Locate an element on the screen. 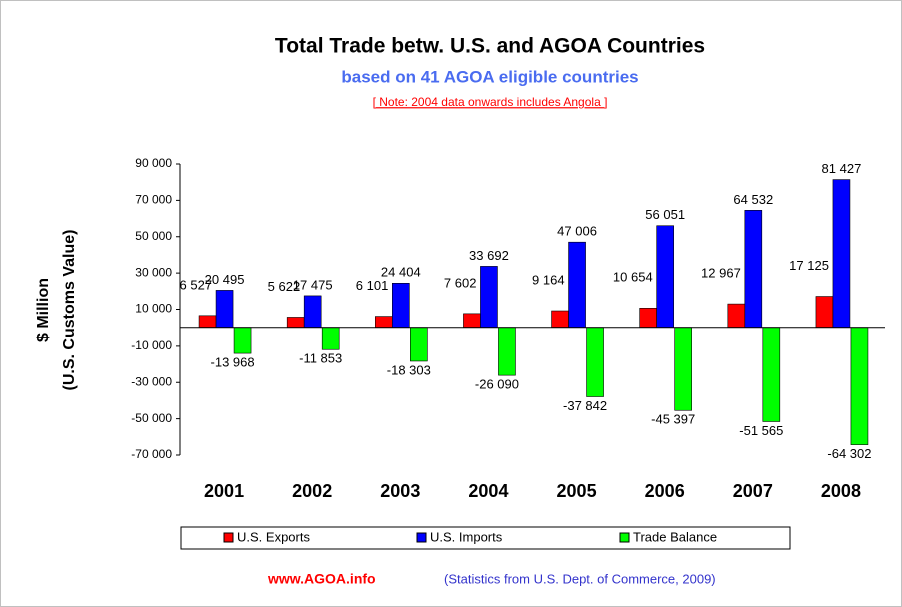  value-label: 17 125 is located at coordinates (809, 265).